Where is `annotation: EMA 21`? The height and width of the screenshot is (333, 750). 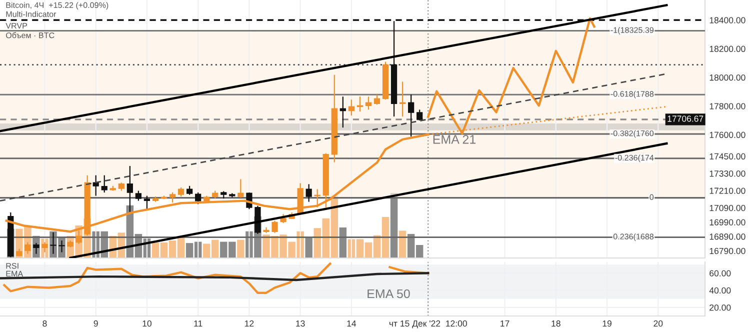
annotation: EMA 21 is located at coordinates (454, 139).